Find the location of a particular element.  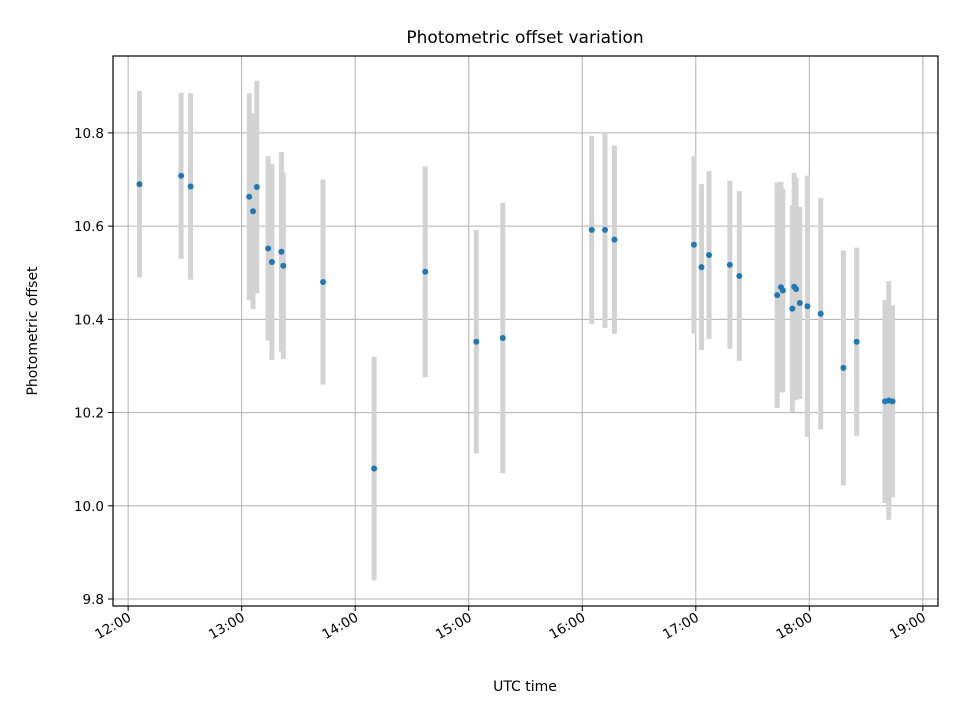

x-axis-ticks: 12:00 13:00 14:00 15:00 16:00 17:00 18:00 19:00 is located at coordinates (510, 624).